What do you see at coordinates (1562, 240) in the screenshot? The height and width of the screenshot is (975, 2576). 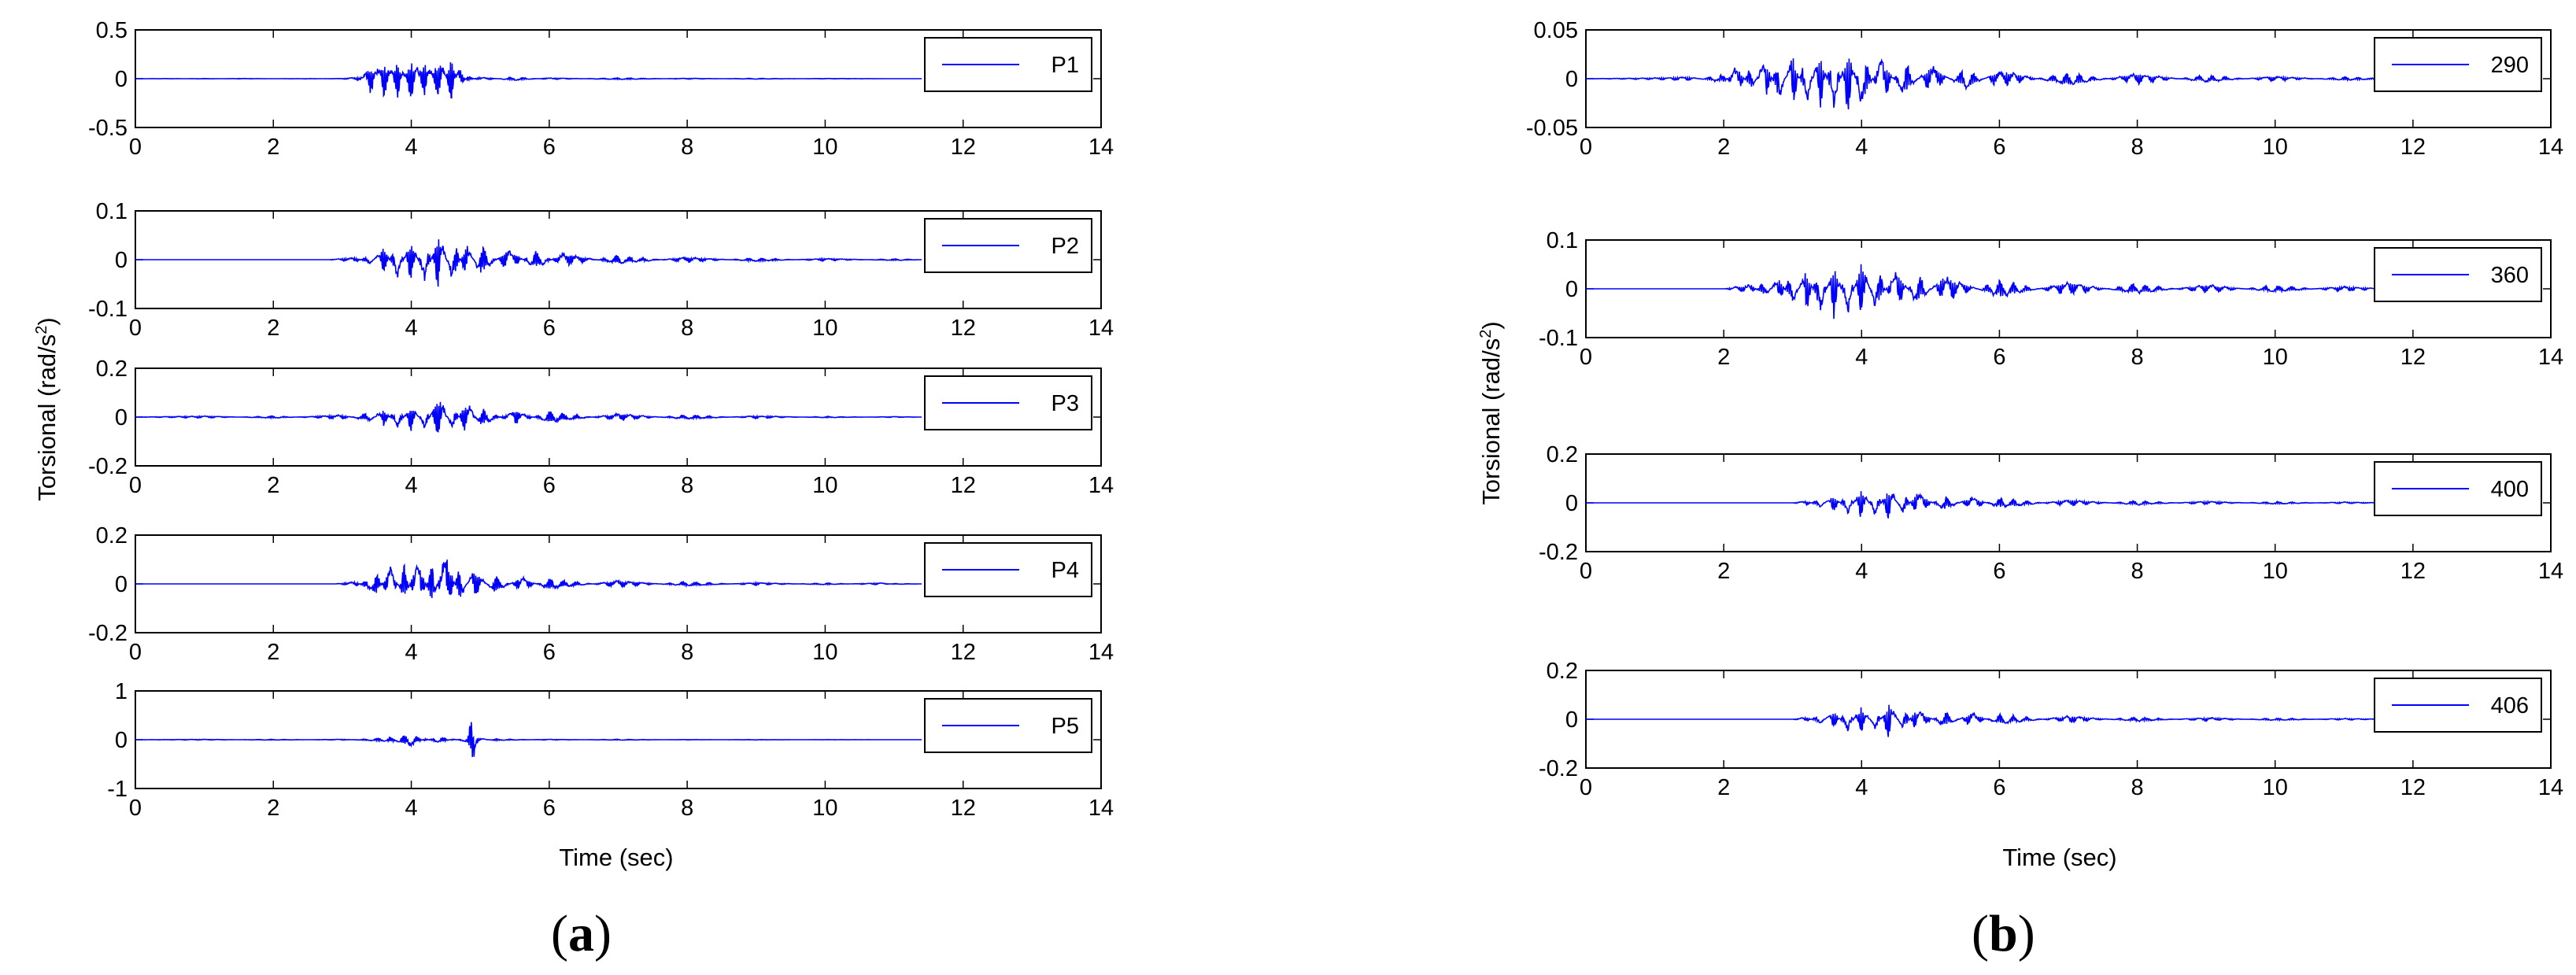 I see `y-tick-label: 0.1` at bounding box center [1562, 240].